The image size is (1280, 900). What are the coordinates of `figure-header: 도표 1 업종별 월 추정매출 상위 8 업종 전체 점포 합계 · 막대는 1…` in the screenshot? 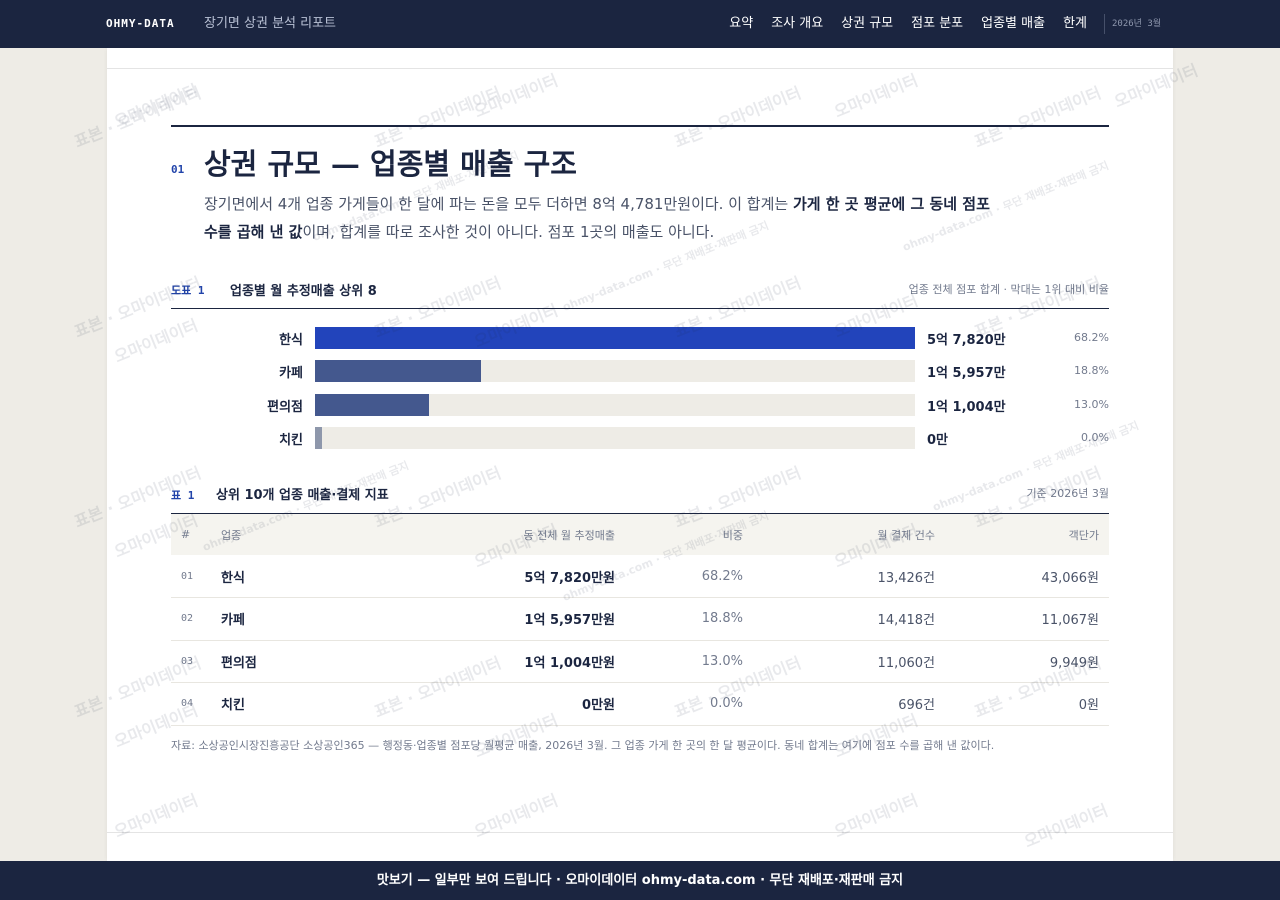 It's located at (640, 294).